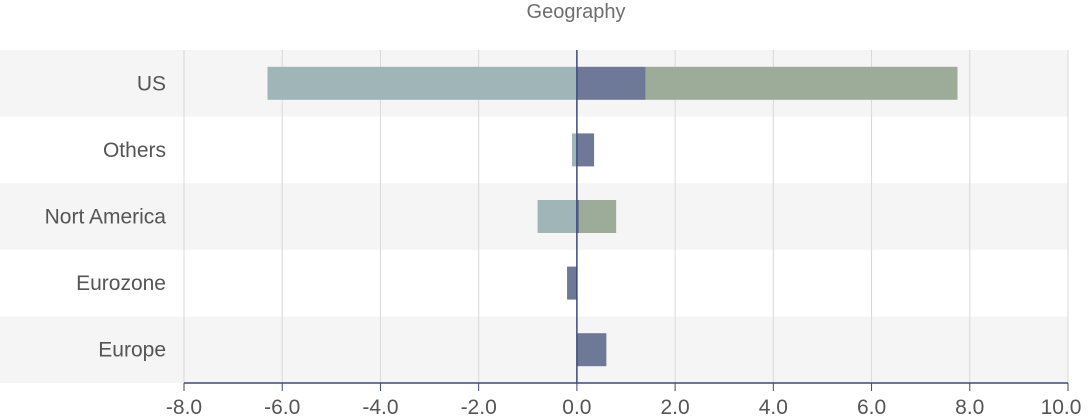  Describe the element at coordinates (1061, 407) in the screenshot. I see `x-tick-label: 10.0` at that location.